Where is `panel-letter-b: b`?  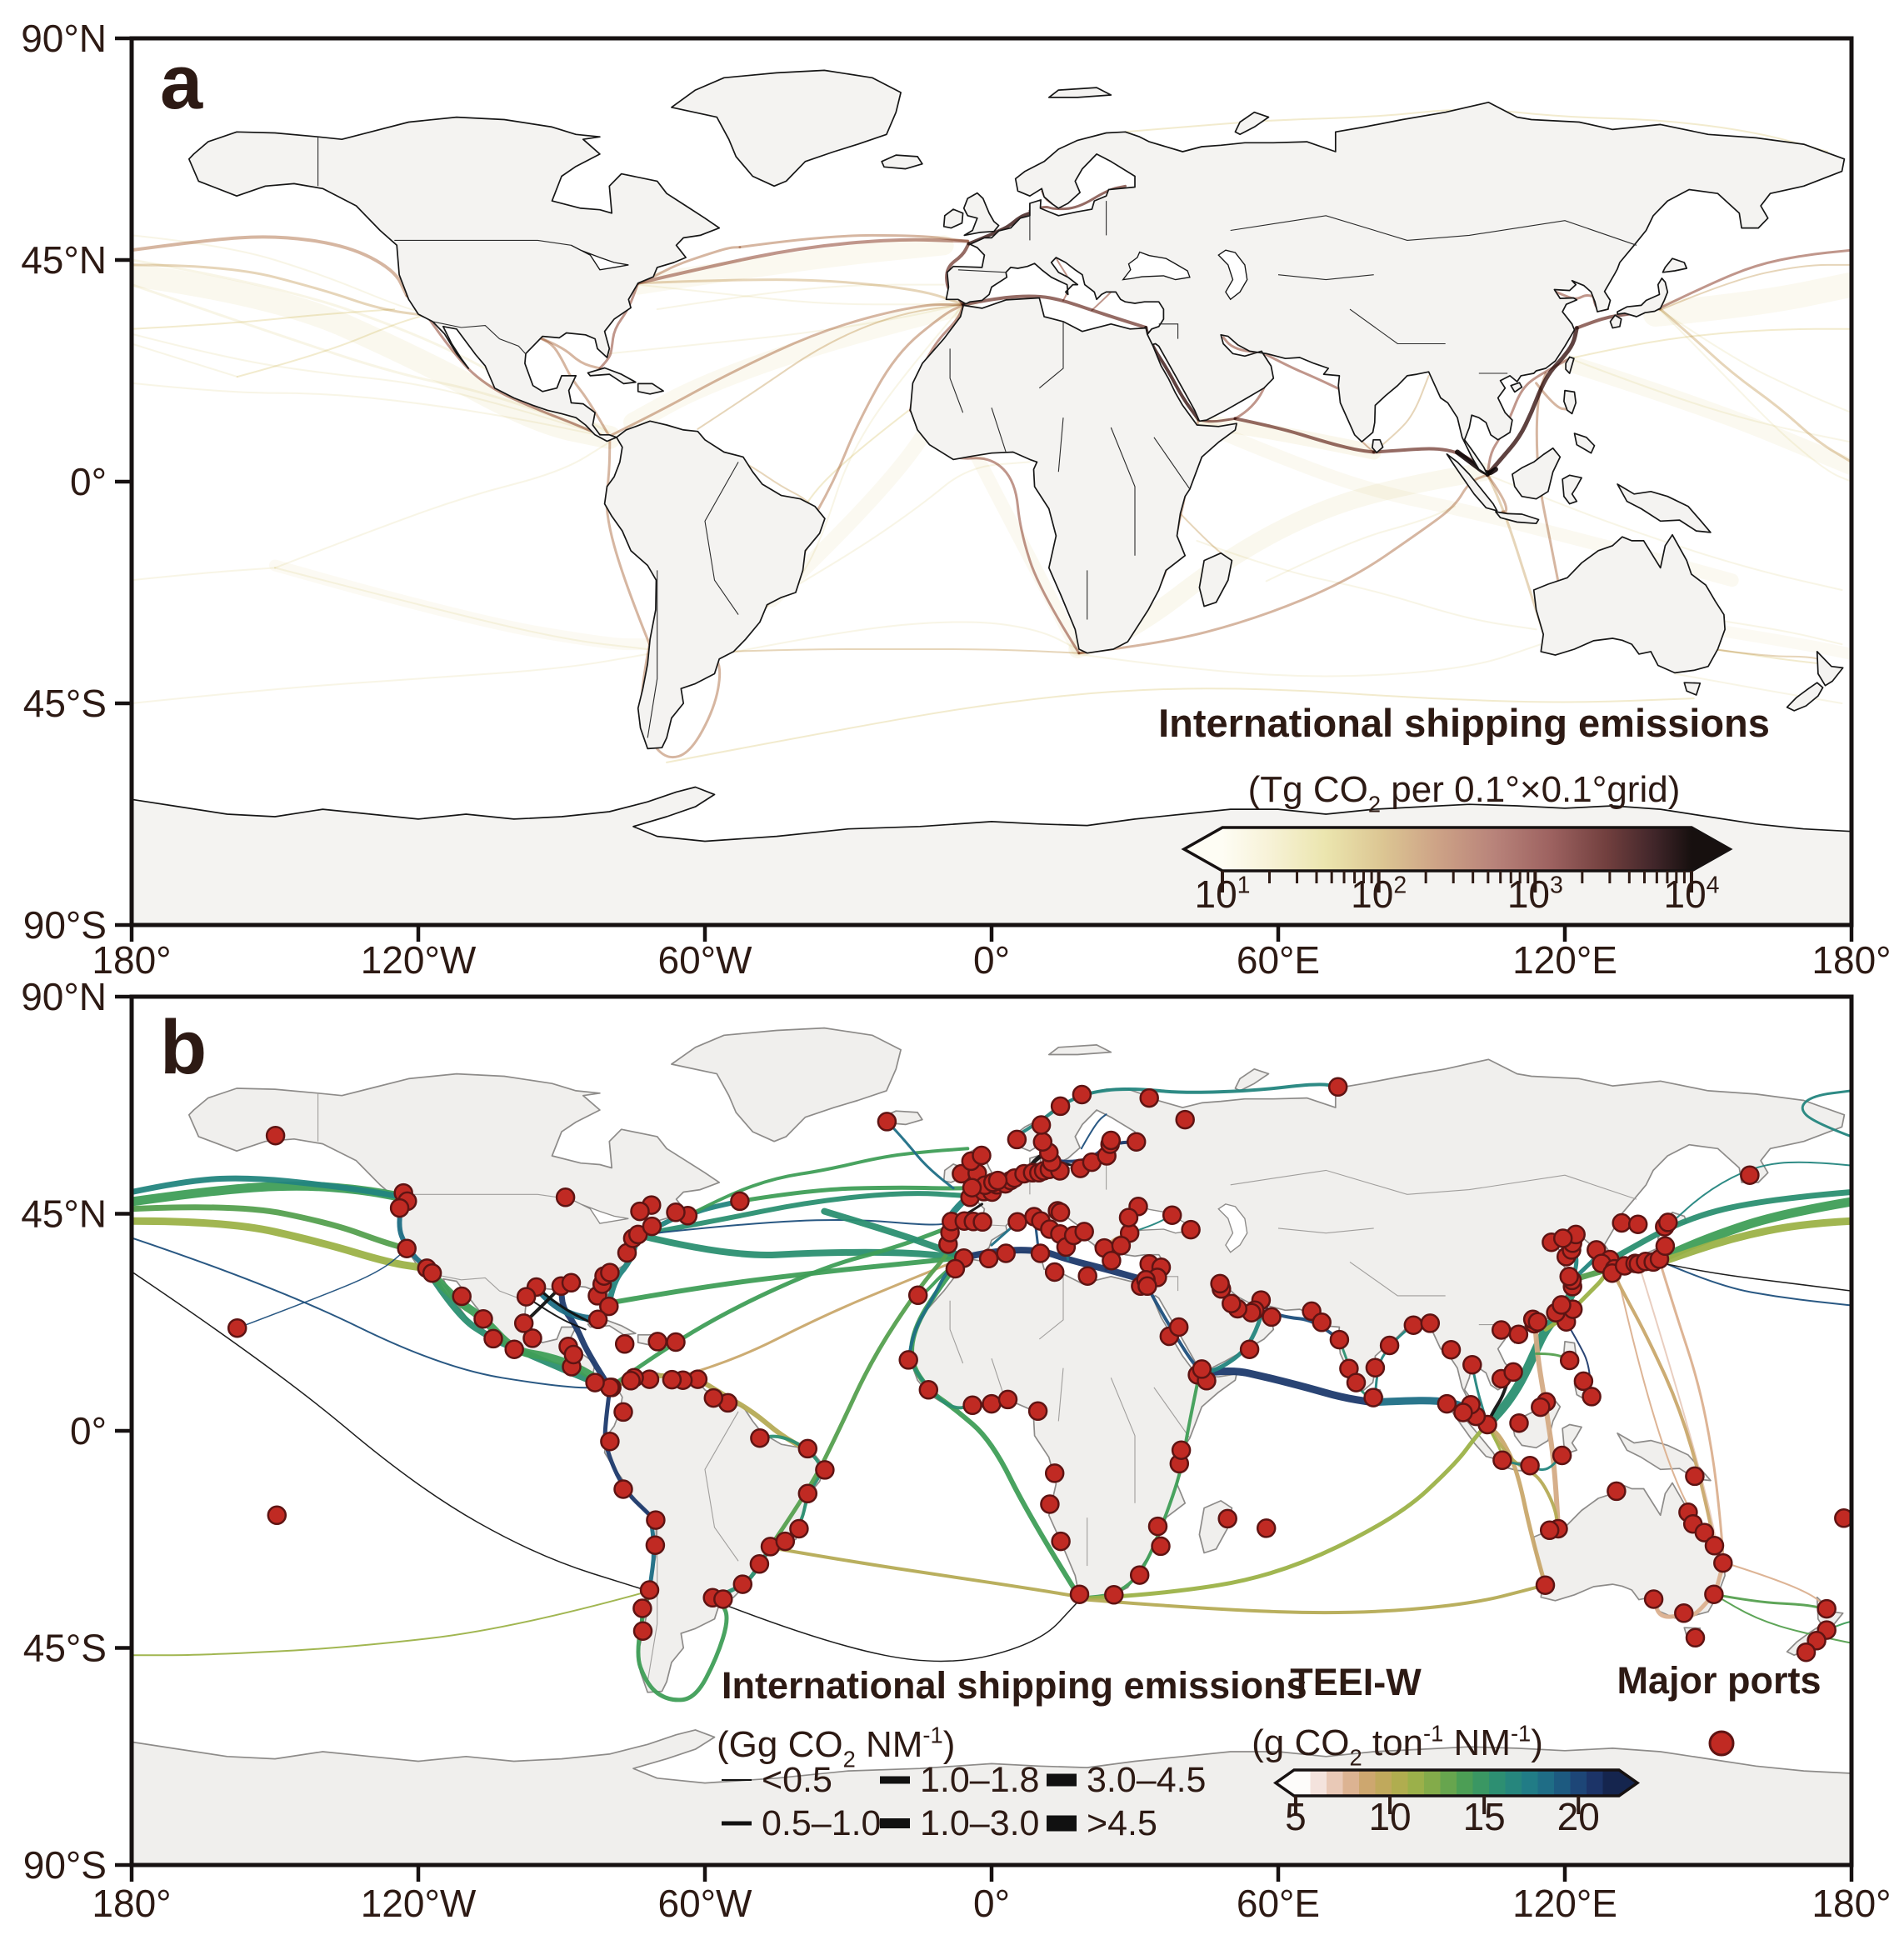 panel-letter-b: b is located at coordinates (183, 1047).